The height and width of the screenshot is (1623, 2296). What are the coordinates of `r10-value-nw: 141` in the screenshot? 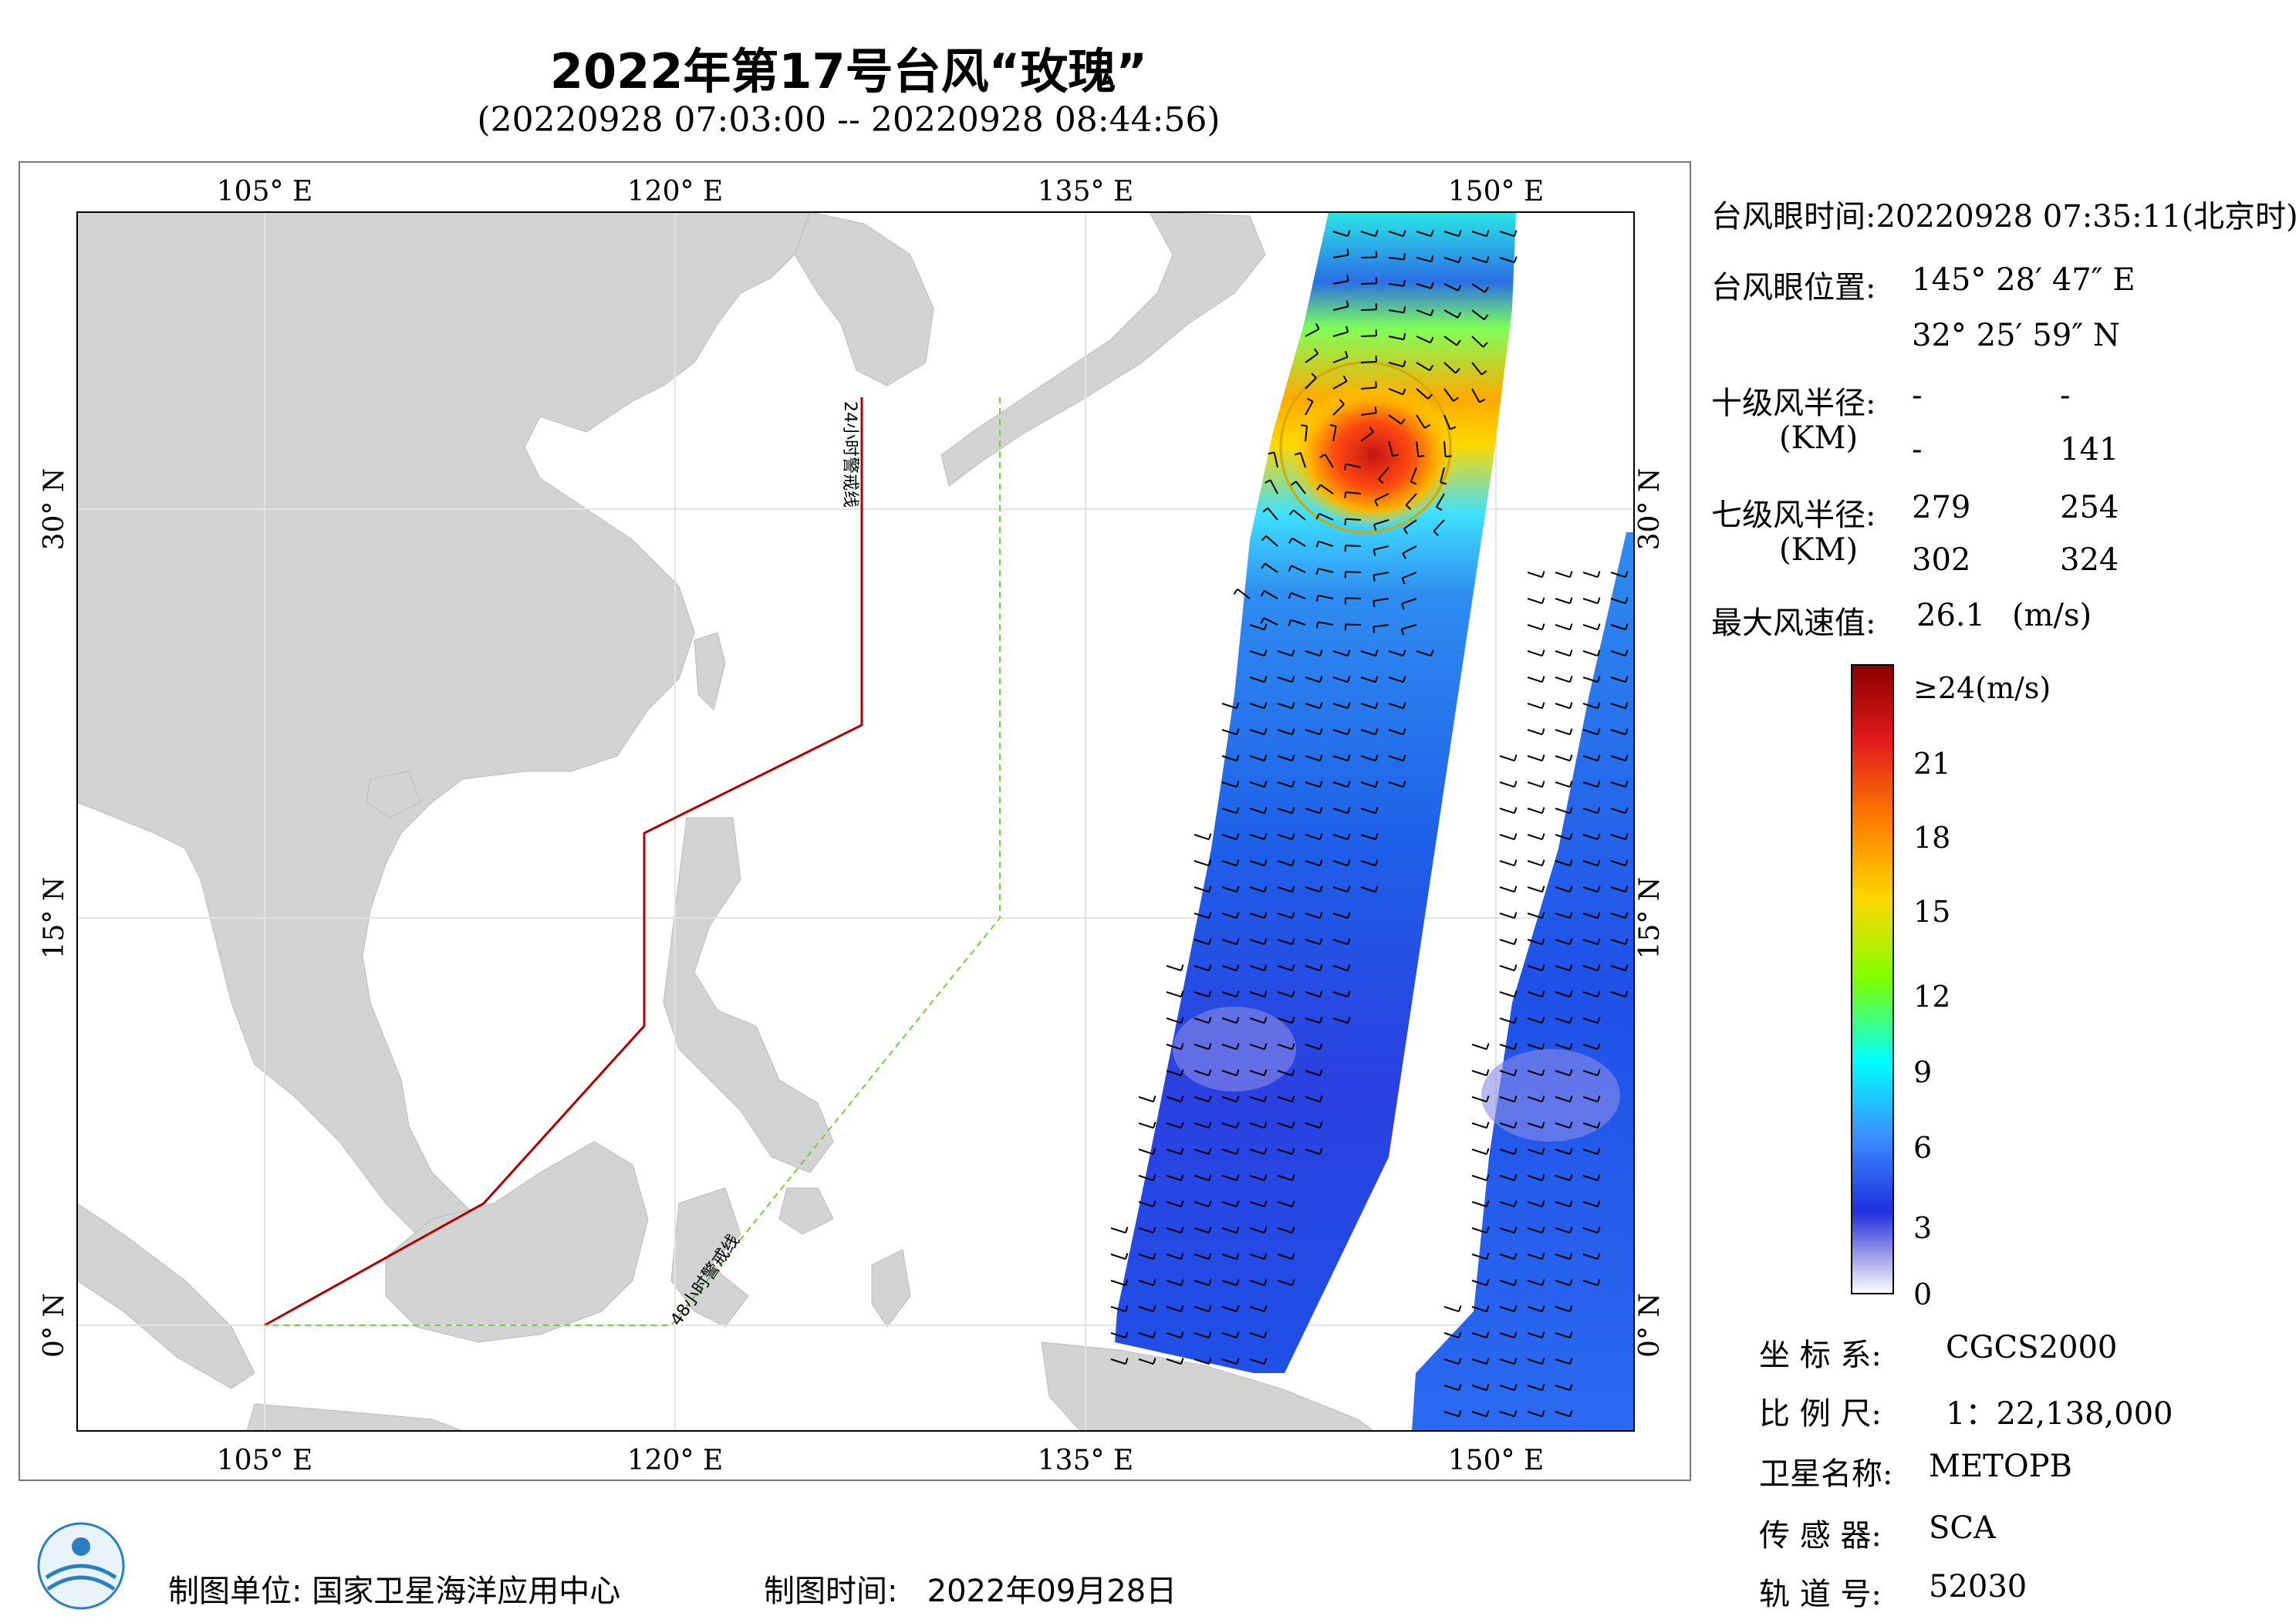 It's located at (2089, 449).